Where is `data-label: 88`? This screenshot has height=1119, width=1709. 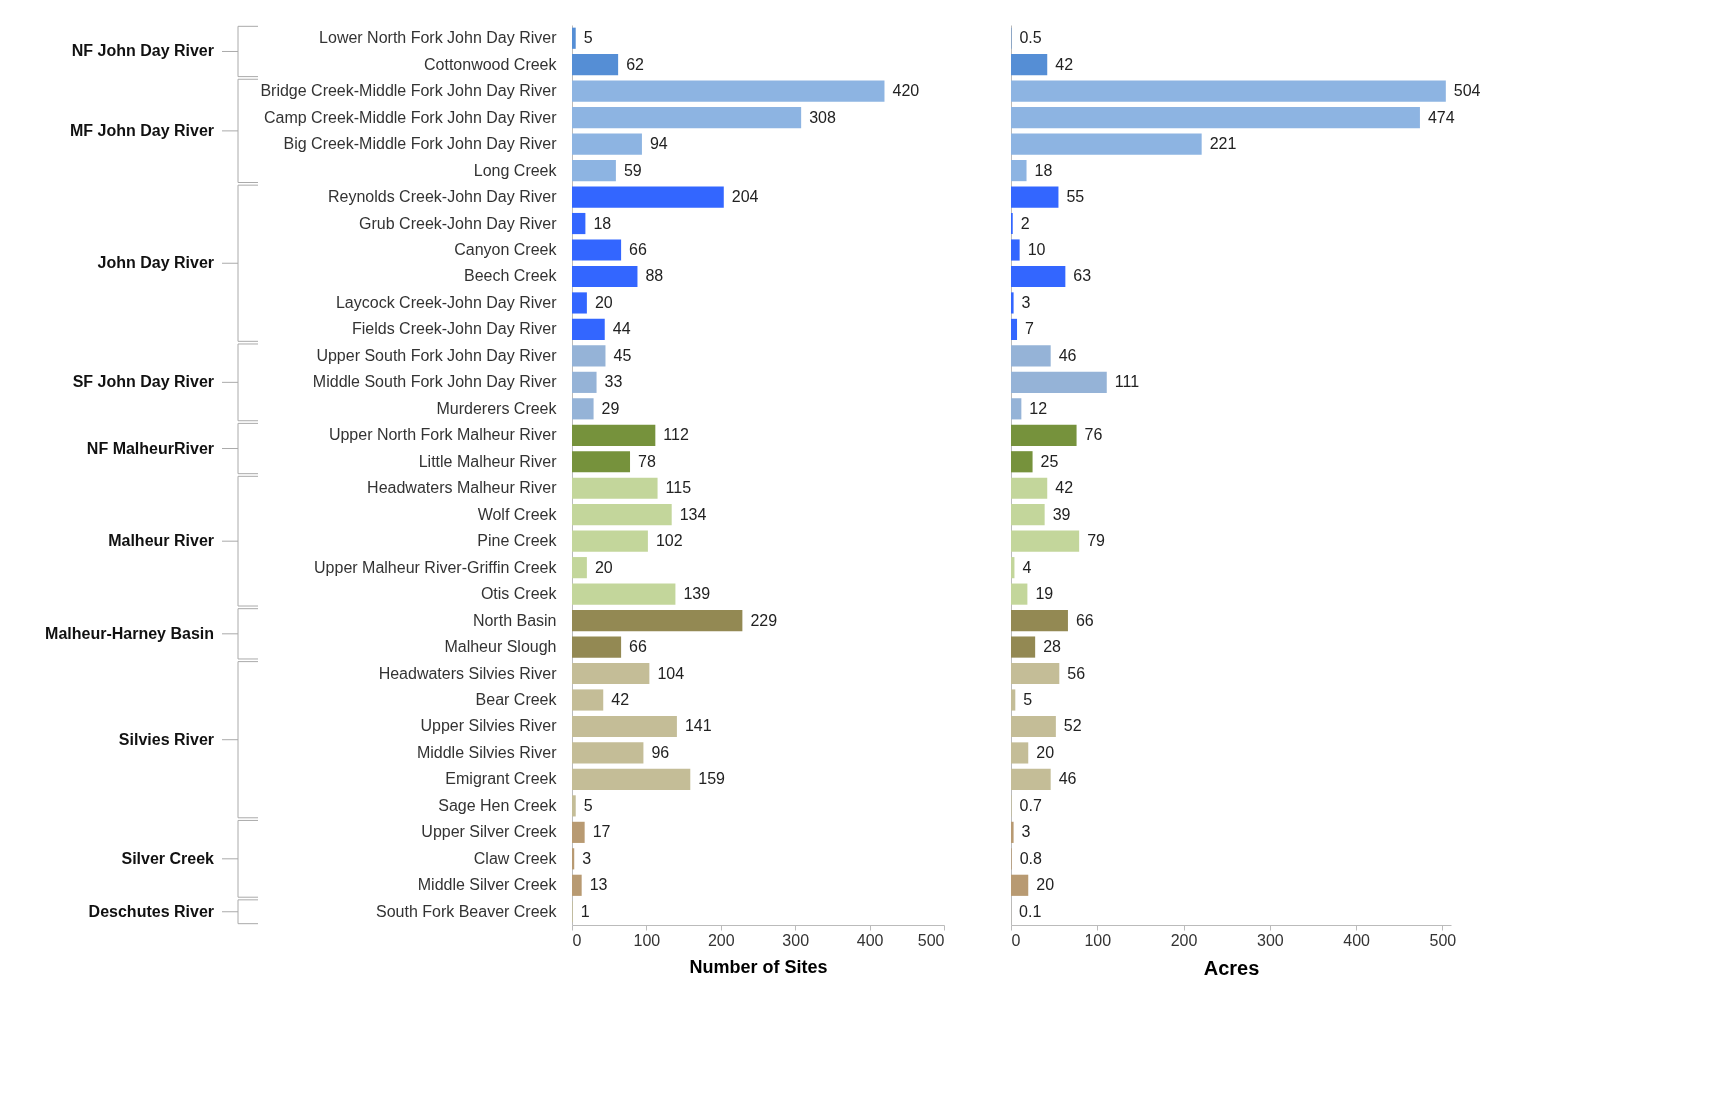
data-label: 88 is located at coordinates (654, 276).